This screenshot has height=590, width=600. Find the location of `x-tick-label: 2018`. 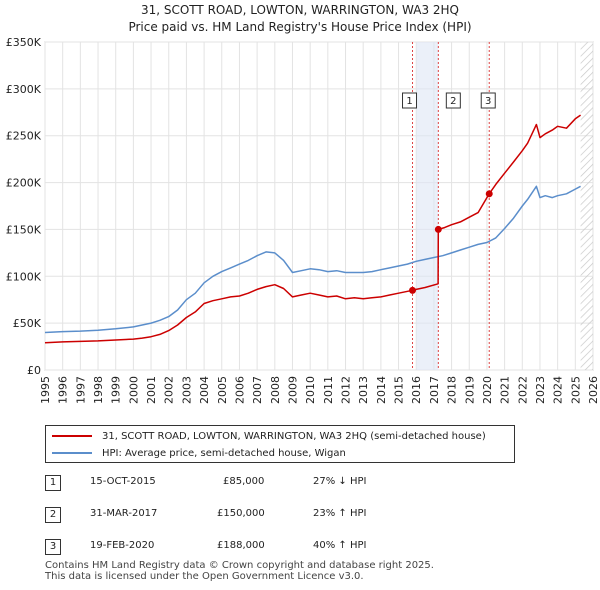

x-tick-label: 2018 is located at coordinates (452, 390).